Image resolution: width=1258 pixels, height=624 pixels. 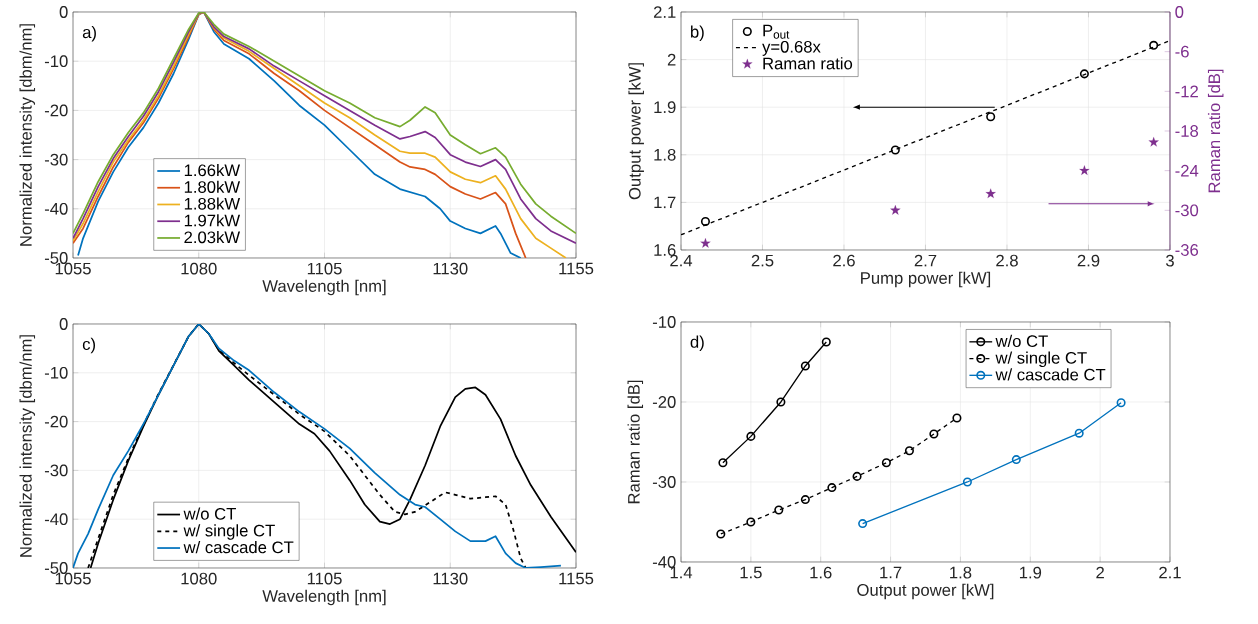 I want to click on x-tick-label: 3, so click(x=1169, y=260).